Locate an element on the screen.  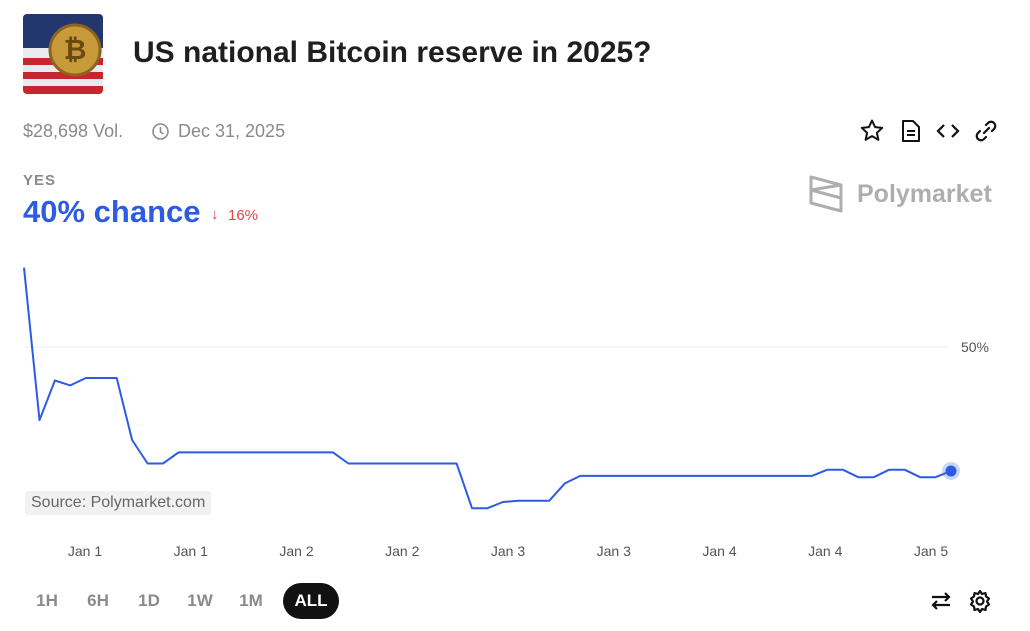
link-button is located at coordinates (986, 131).